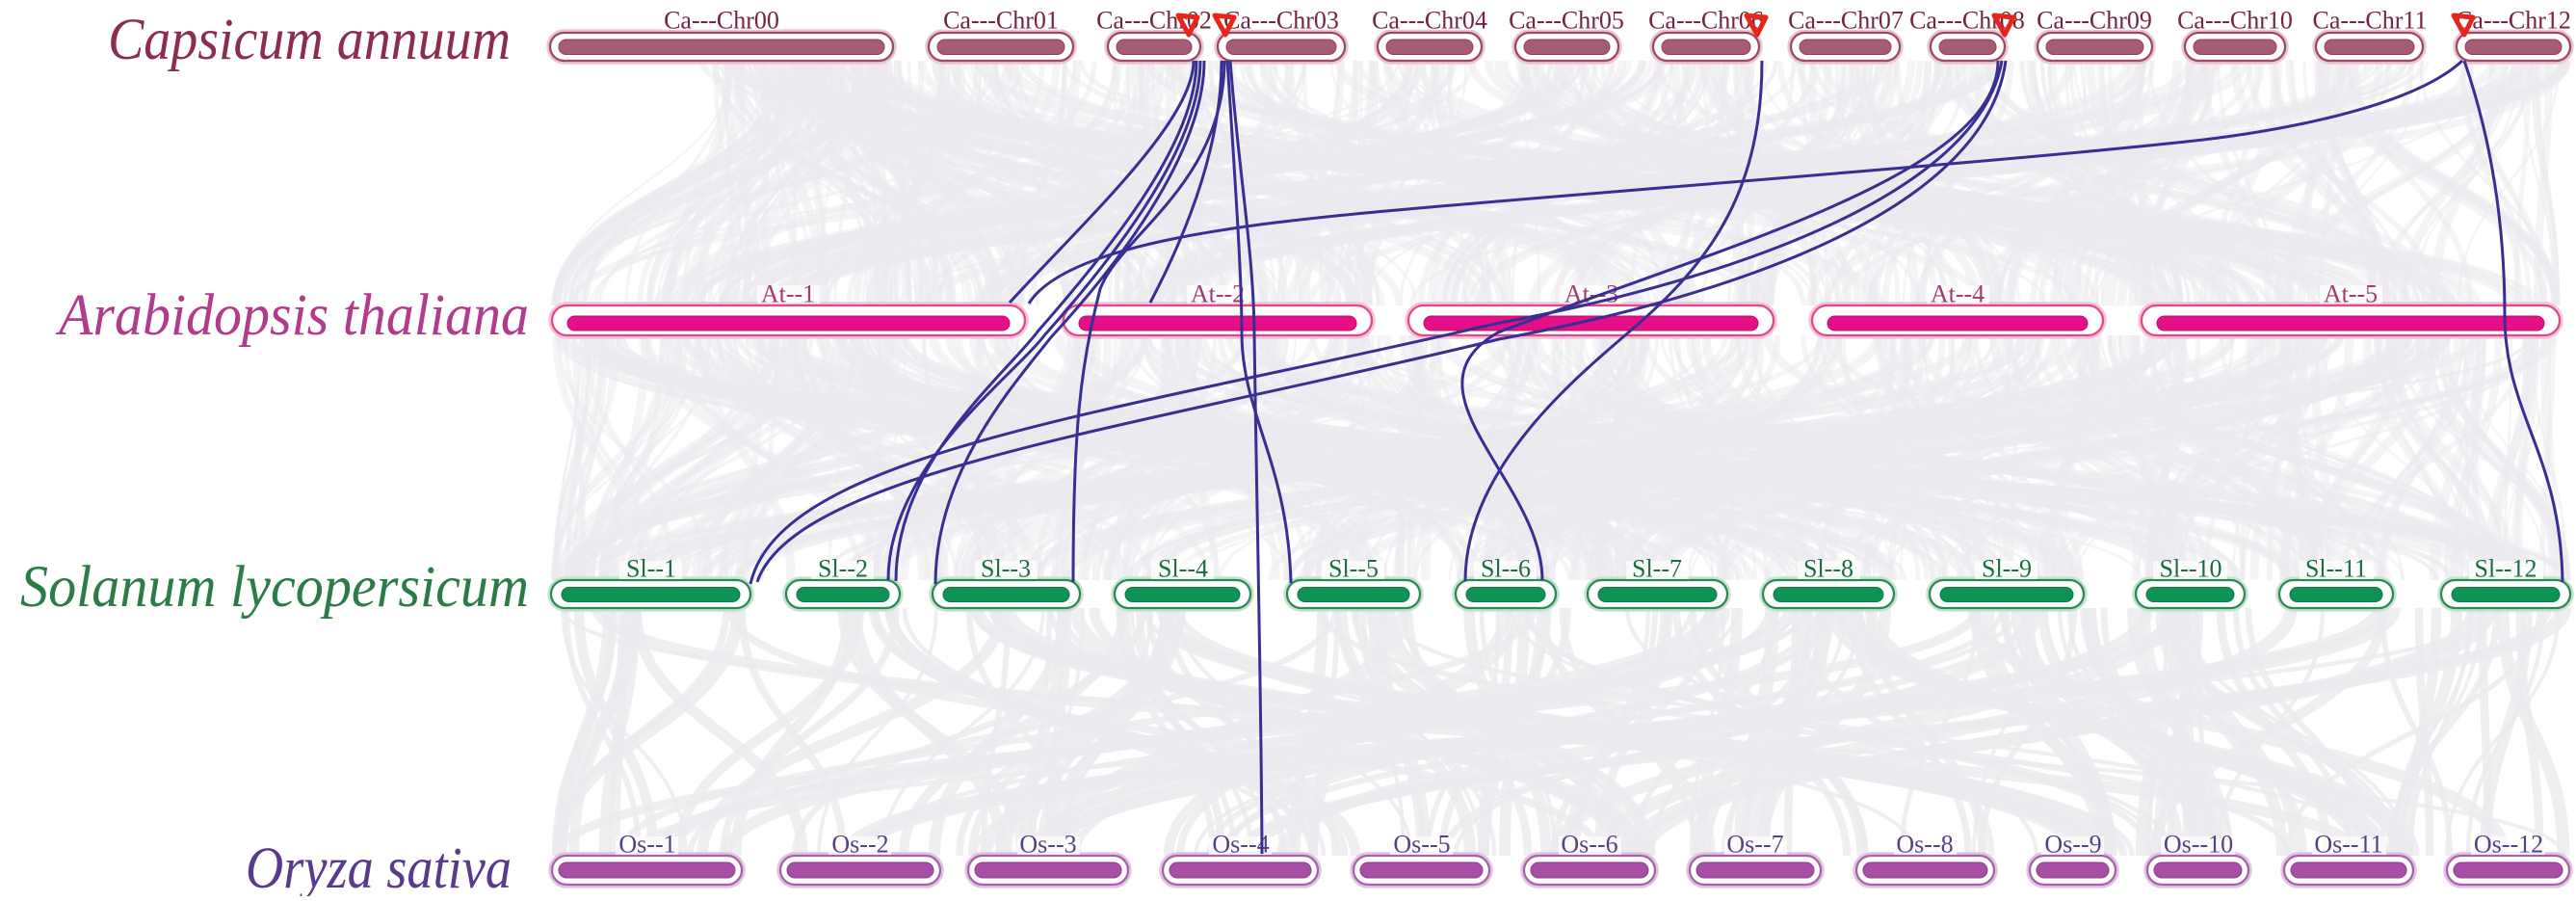 This screenshot has width=2576, height=901. Describe the element at coordinates (1506, 569) in the screenshot. I see `svg-text: Sl--6` at that location.